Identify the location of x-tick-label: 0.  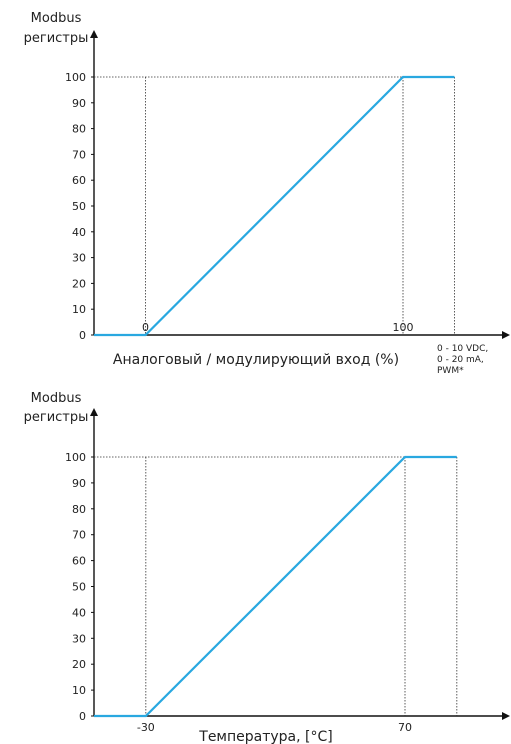
(145, 327).